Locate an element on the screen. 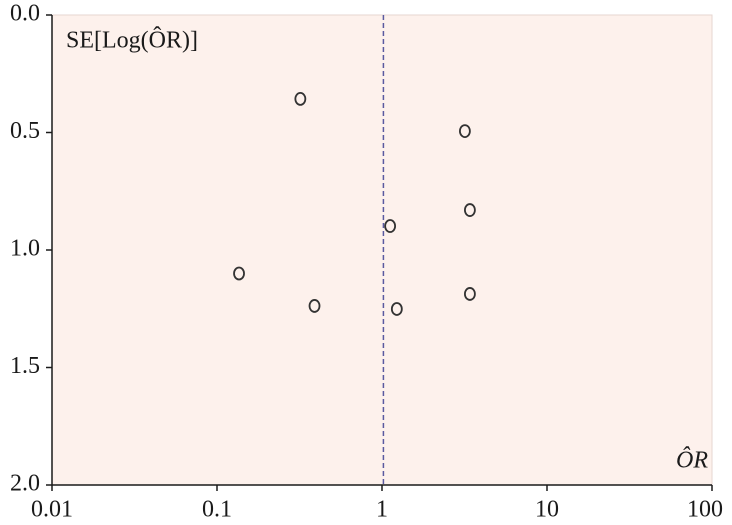 The image size is (732, 525). x-tick-label: 0.01 is located at coordinates (52, 510).